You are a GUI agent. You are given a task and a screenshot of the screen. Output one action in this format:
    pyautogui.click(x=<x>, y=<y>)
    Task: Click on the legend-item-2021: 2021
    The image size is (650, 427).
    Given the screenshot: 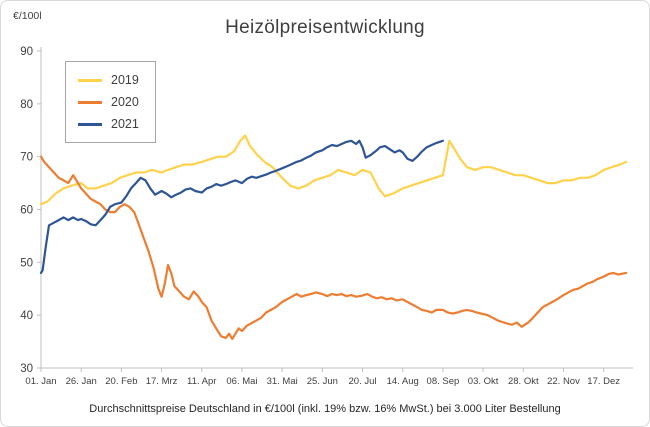 What is the action you would take?
    pyautogui.click(x=108, y=124)
    